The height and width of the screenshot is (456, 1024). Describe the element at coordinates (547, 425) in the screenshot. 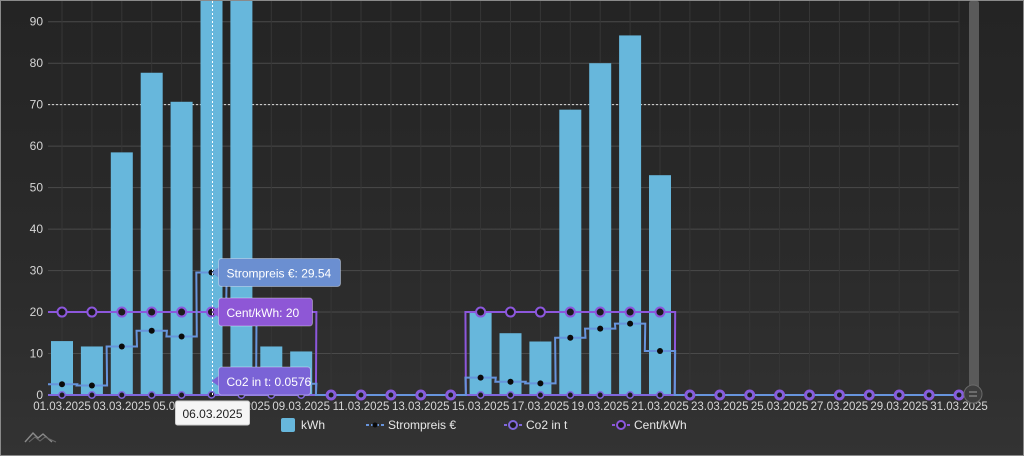

I see `legend-label: Co2 in t` at that location.